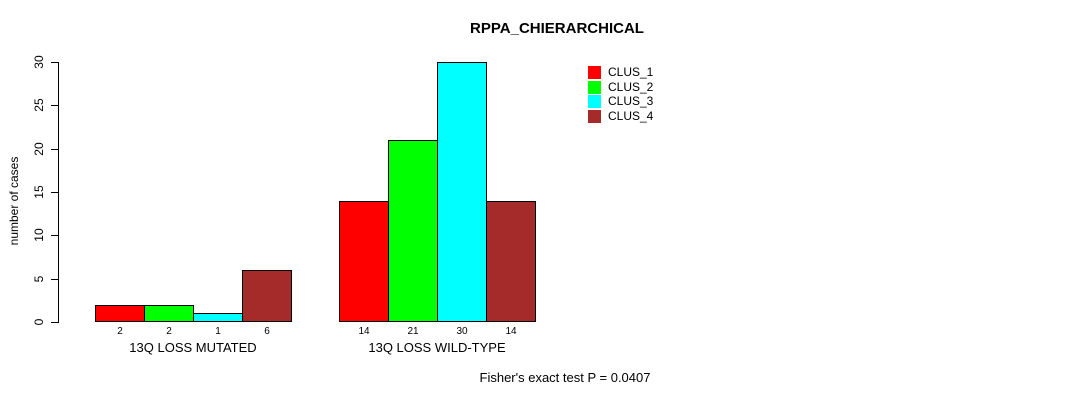 The width and height of the screenshot is (1090, 400). Describe the element at coordinates (267, 331) in the screenshot. I see `bar-value-label: 6` at that location.